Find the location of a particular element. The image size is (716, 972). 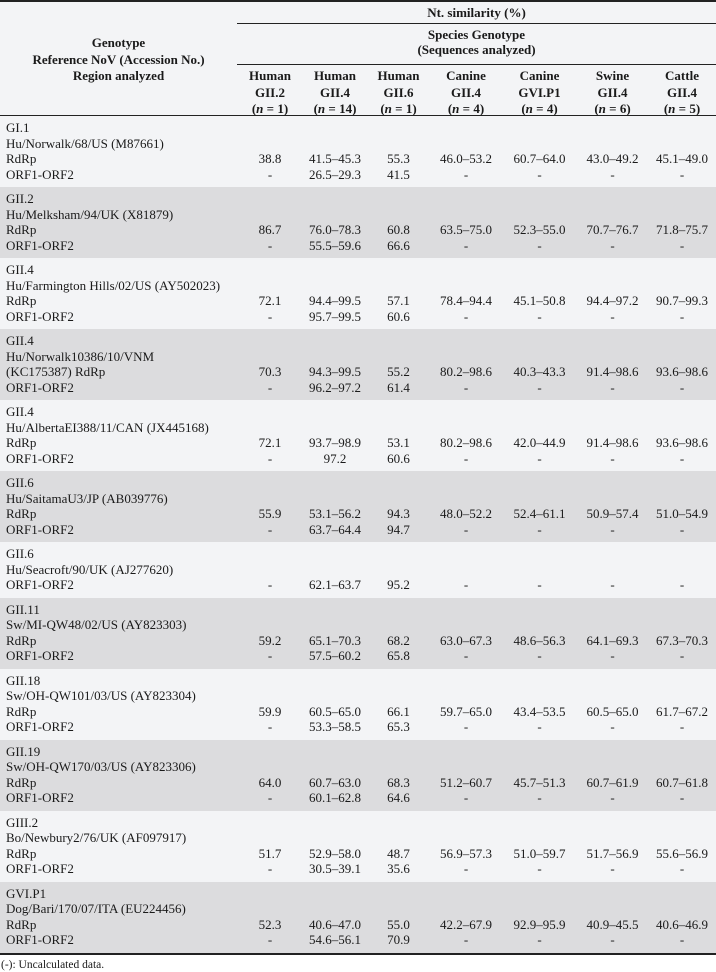

table-cell: 52.4–61.1 is located at coordinates (539, 513).